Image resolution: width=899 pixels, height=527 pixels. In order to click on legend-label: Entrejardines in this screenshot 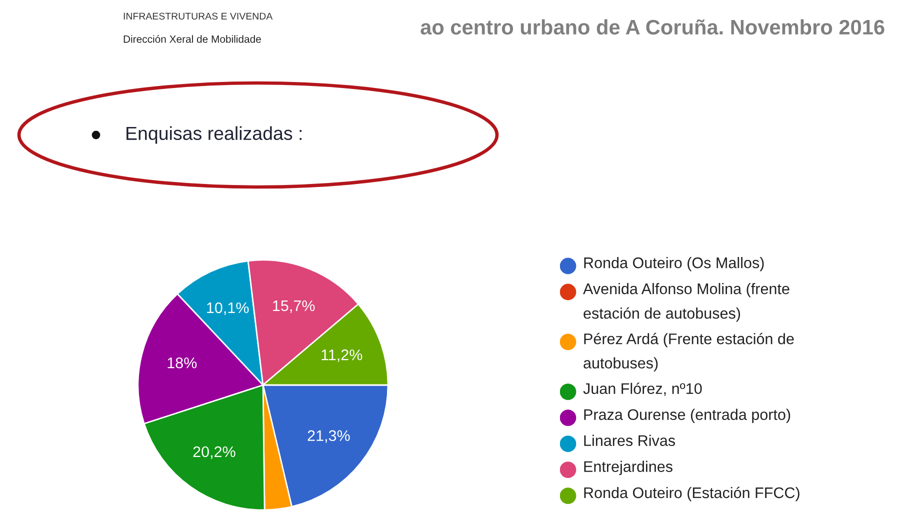, I will do `click(628, 468)`.